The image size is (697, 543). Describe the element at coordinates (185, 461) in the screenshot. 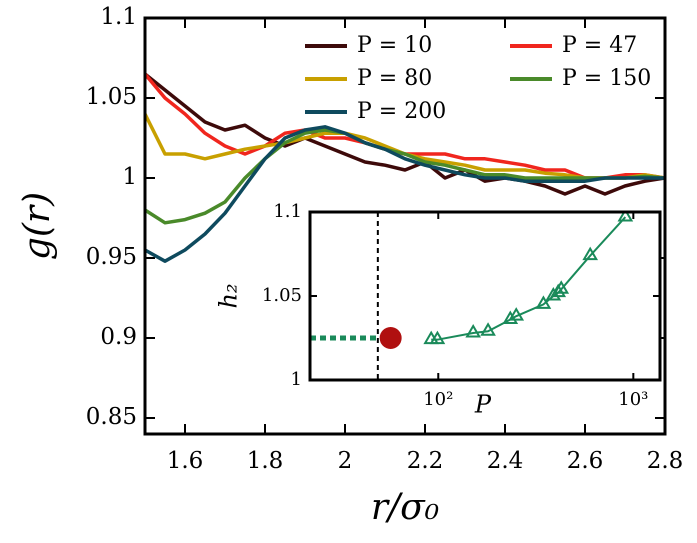

I see `x-tick-label: 1.6` at that location.